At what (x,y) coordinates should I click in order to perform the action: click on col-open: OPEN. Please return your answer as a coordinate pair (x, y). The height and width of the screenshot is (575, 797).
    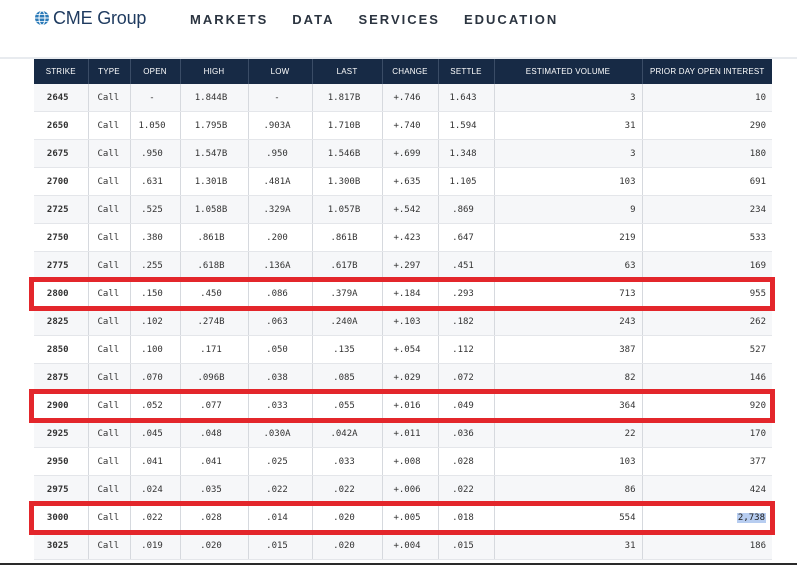
    Looking at the image, I should click on (154, 71).